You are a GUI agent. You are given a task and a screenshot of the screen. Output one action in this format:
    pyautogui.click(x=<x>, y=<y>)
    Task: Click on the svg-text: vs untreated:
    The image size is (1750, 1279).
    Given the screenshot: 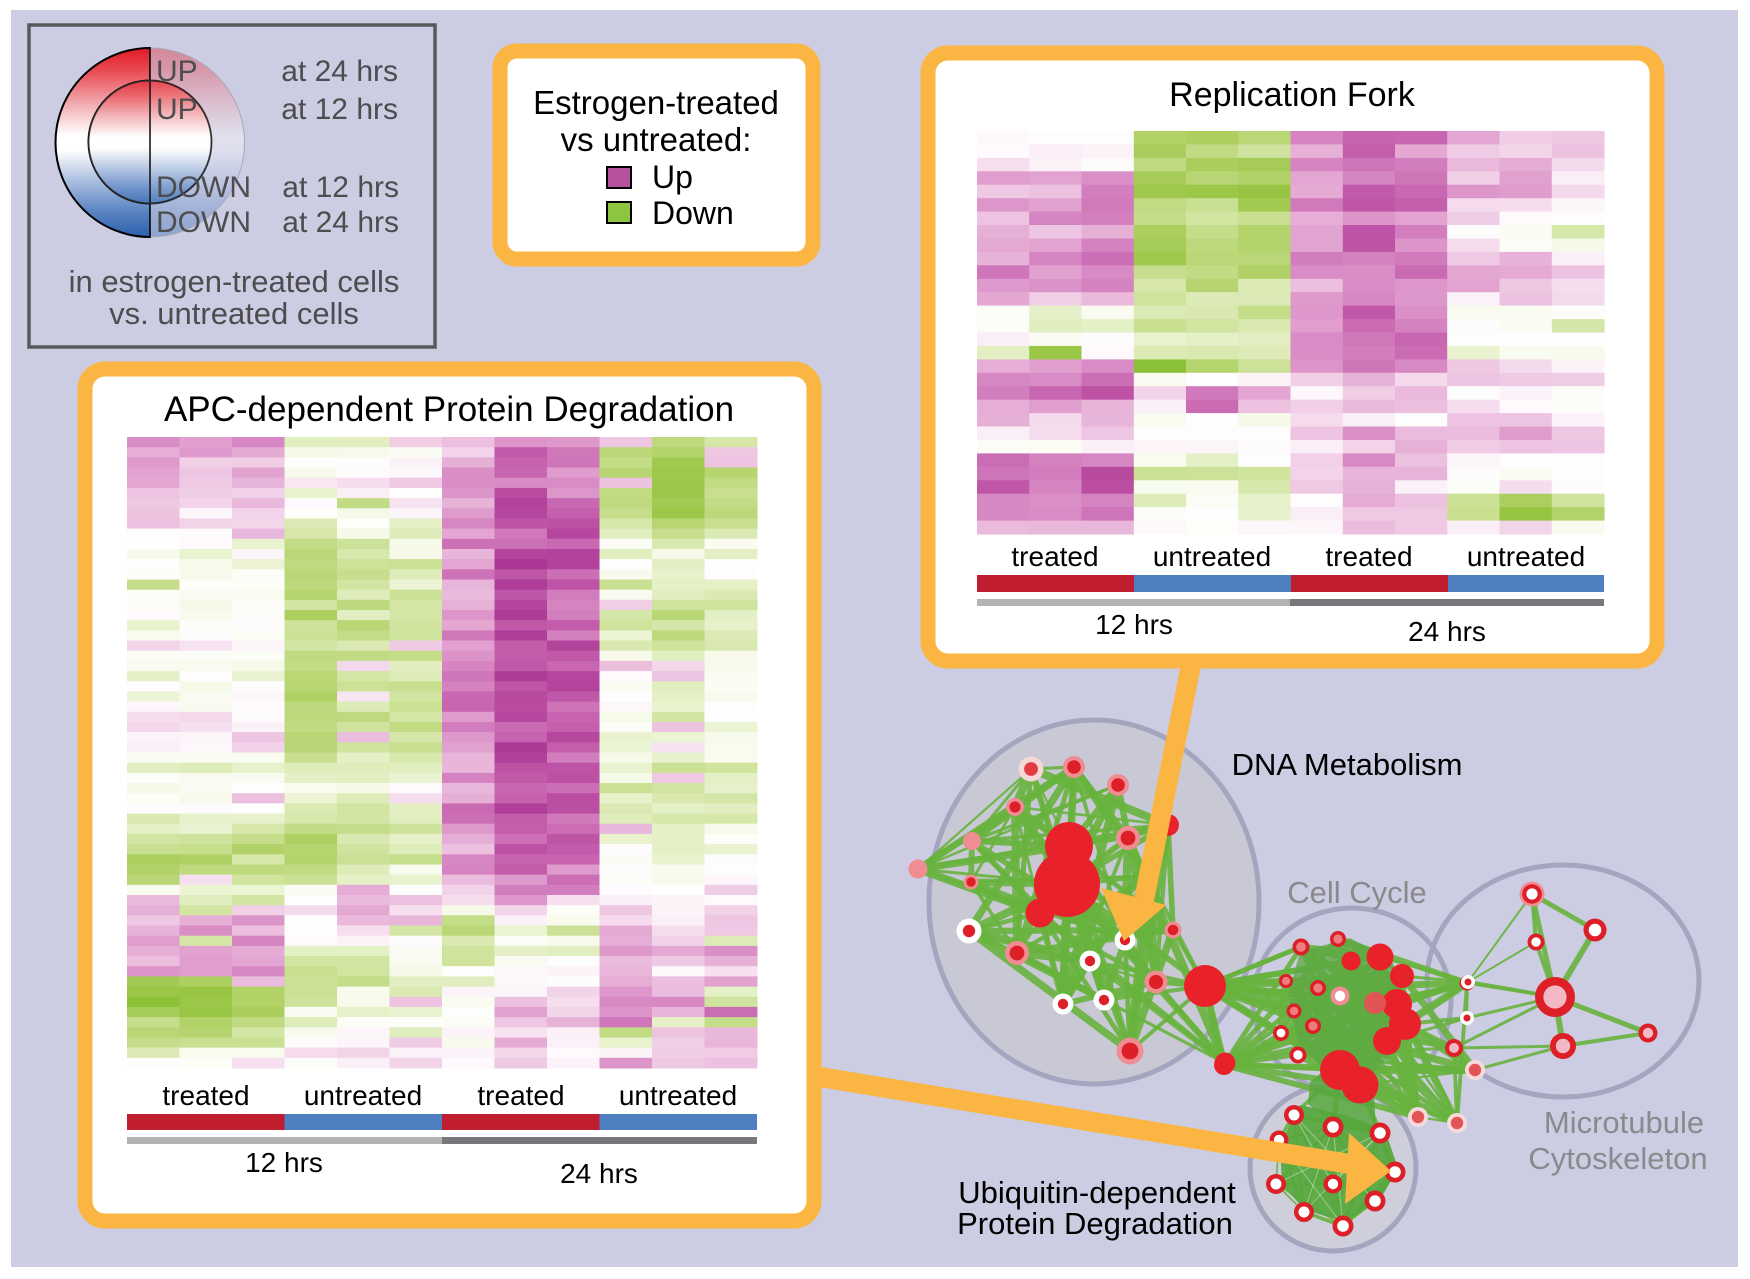 What is the action you would take?
    pyautogui.click(x=656, y=139)
    